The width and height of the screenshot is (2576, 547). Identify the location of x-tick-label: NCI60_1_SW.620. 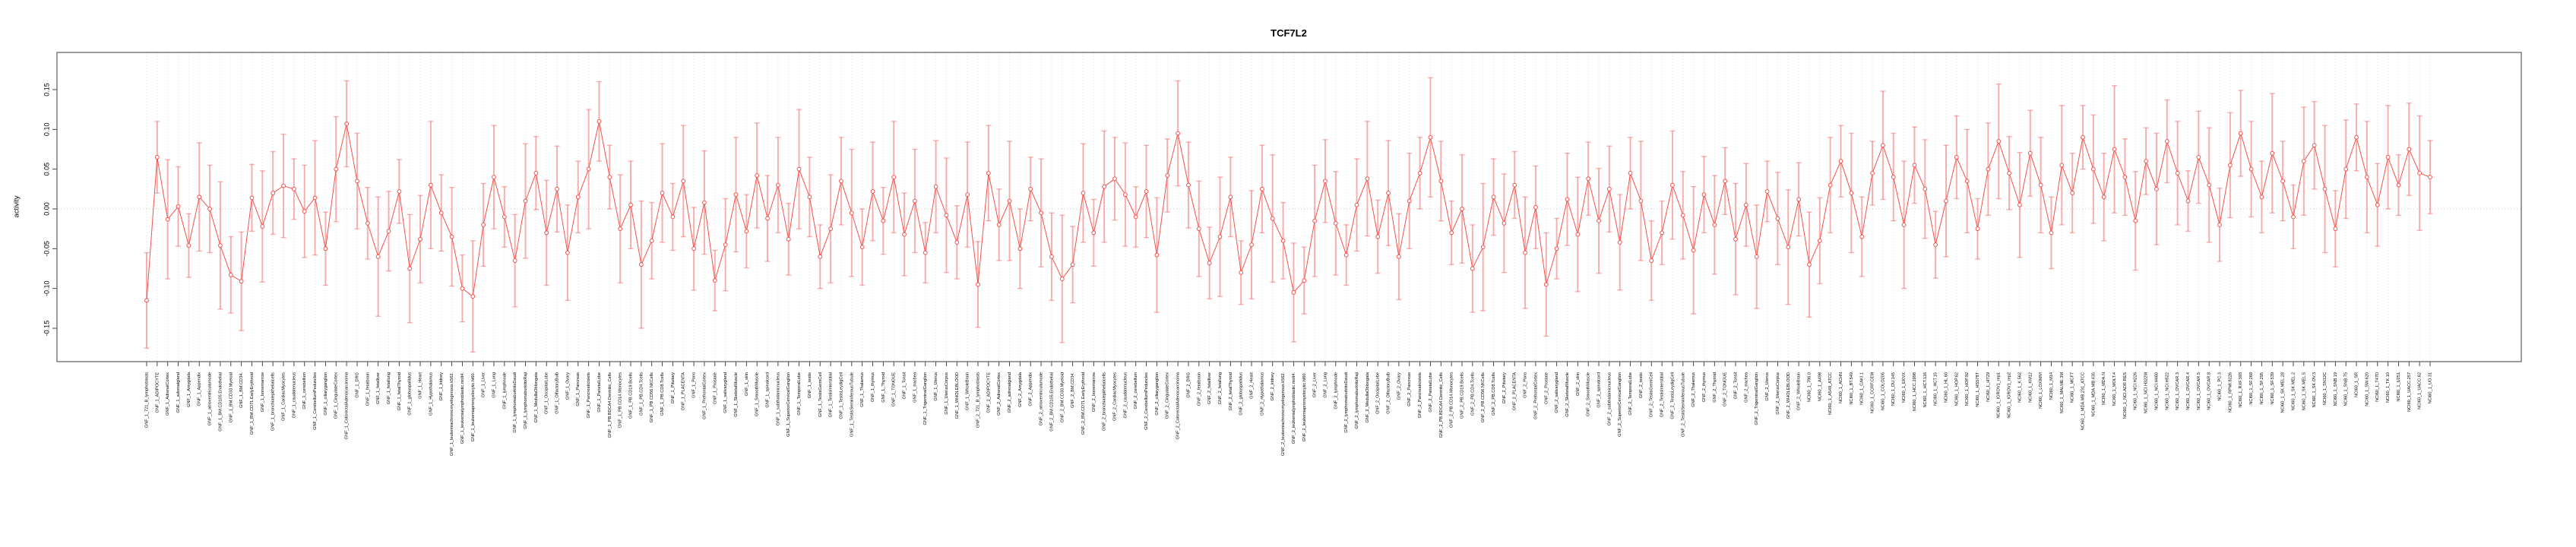
(2367, 389).